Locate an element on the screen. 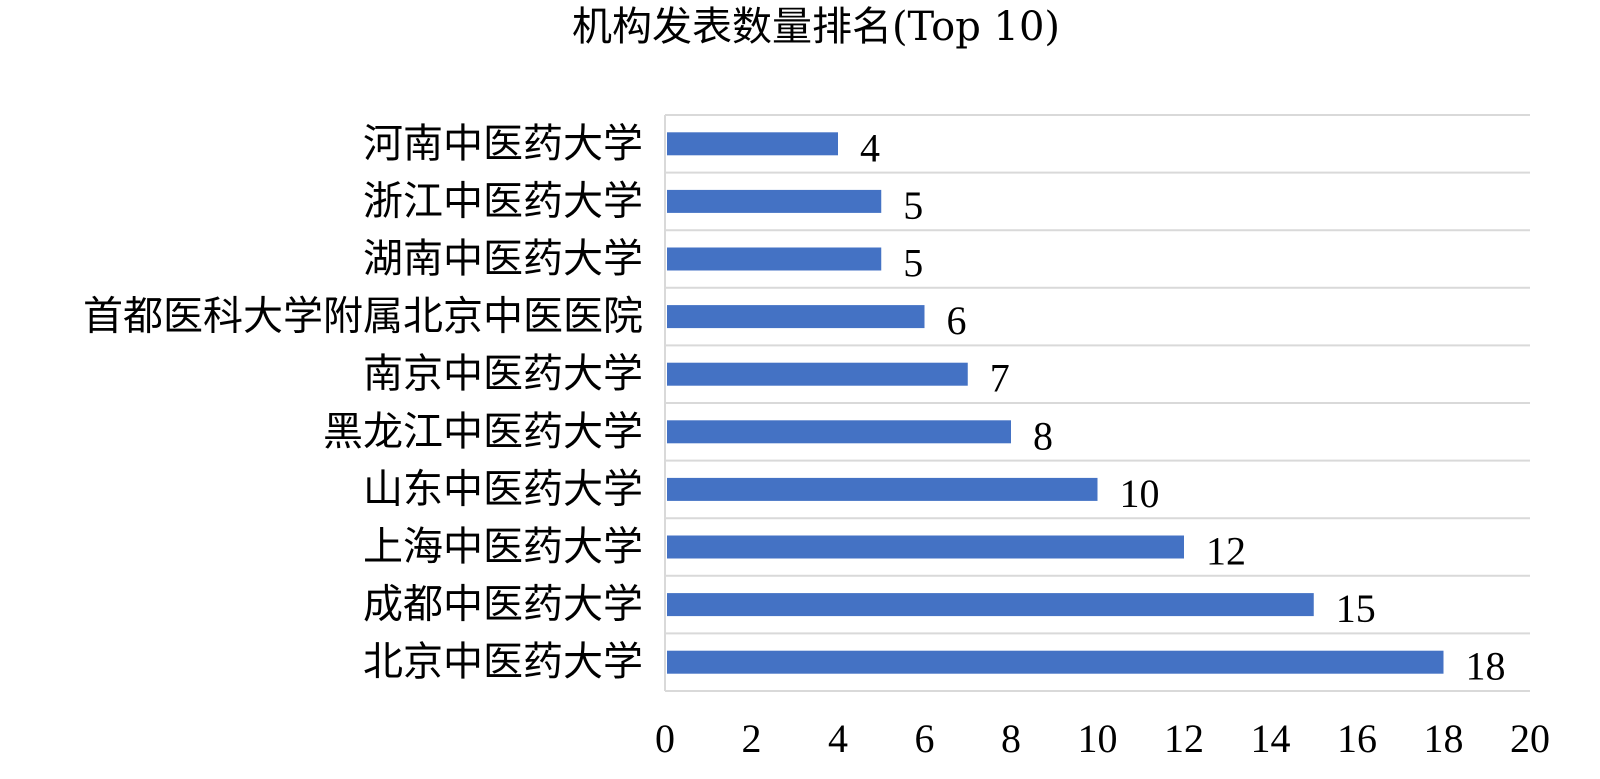 This screenshot has height=779, width=1600. category-label: 山东中医药大学 is located at coordinates (503, 489).